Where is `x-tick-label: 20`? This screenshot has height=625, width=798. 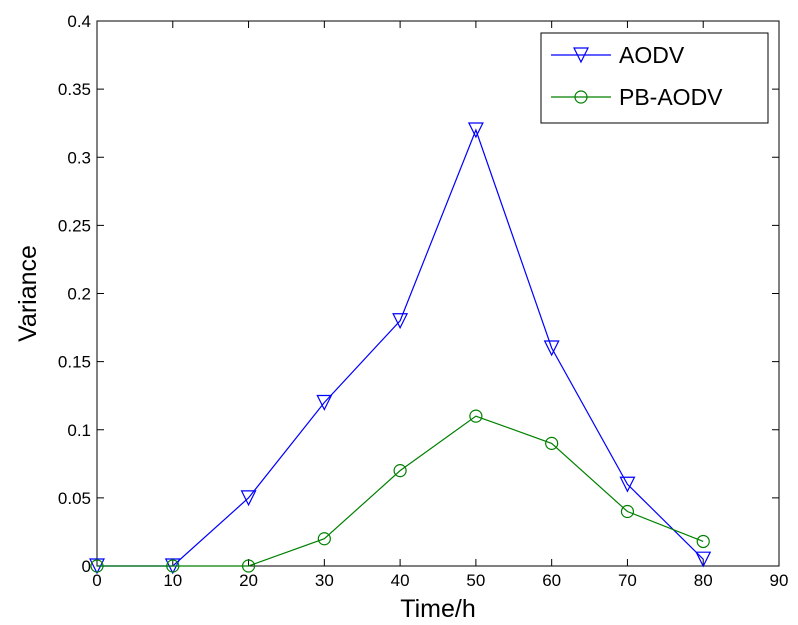
x-tick-label: 20 is located at coordinates (248, 580).